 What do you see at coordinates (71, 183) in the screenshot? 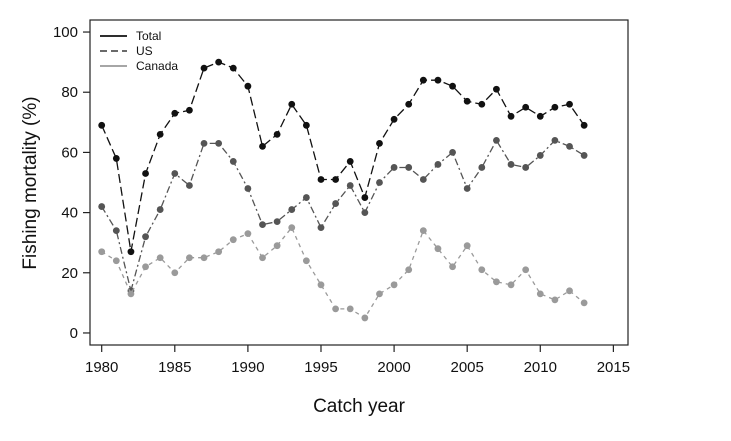
I see `y-axis: 0 20 40 60 80 100` at bounding box center [71, 183].